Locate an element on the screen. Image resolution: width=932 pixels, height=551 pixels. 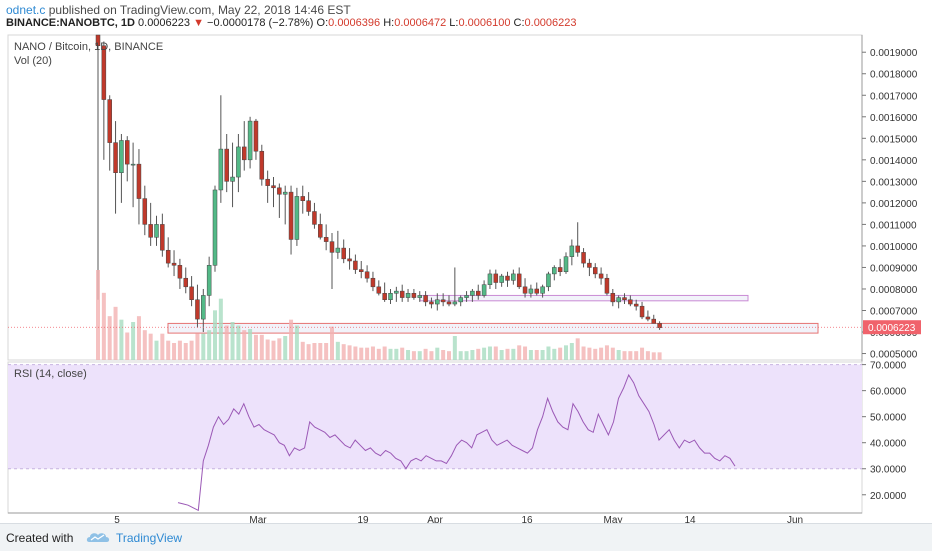
price-tick-label: 0.0005000 is located at coordinates (894, 355).